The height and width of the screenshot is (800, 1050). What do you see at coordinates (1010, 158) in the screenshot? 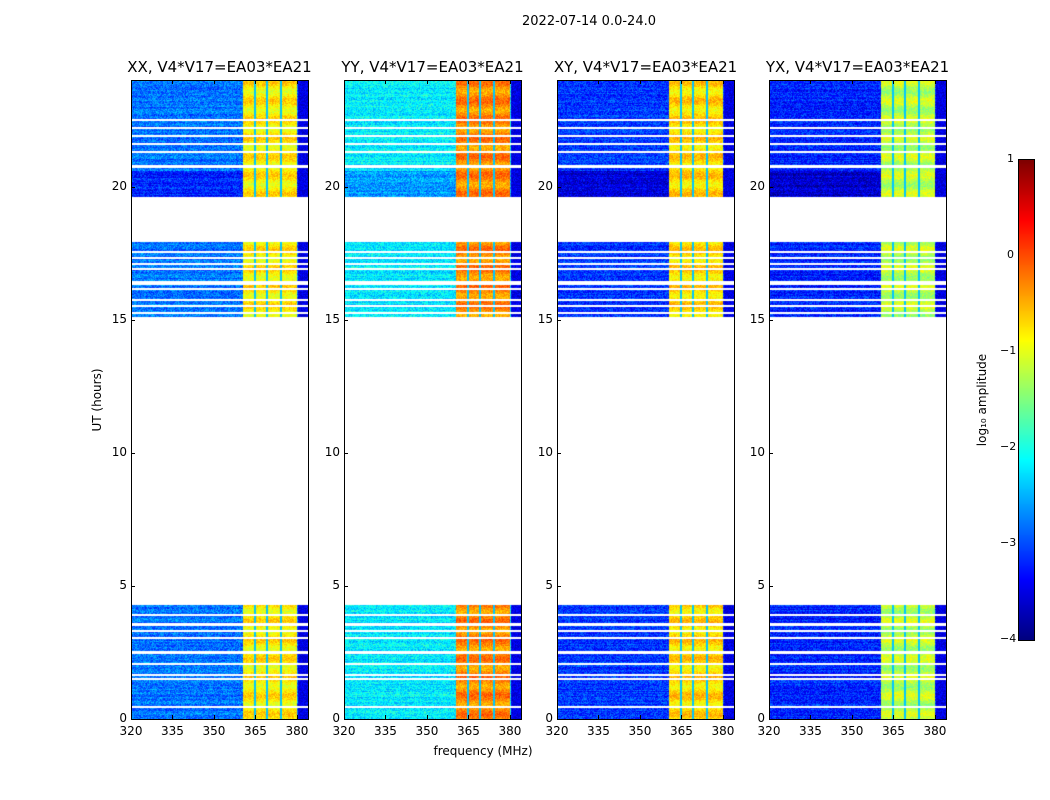
I see `colorbar-tick-label: 1` at bounding box center [1010, 158].